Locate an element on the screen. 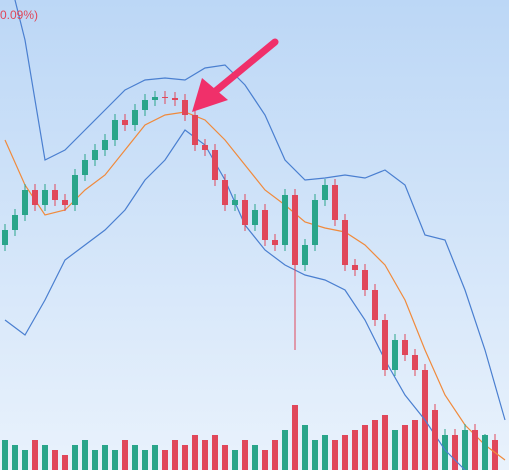 This screenshot has width=509, height=470. arrow is located at coordinates (235, 75).